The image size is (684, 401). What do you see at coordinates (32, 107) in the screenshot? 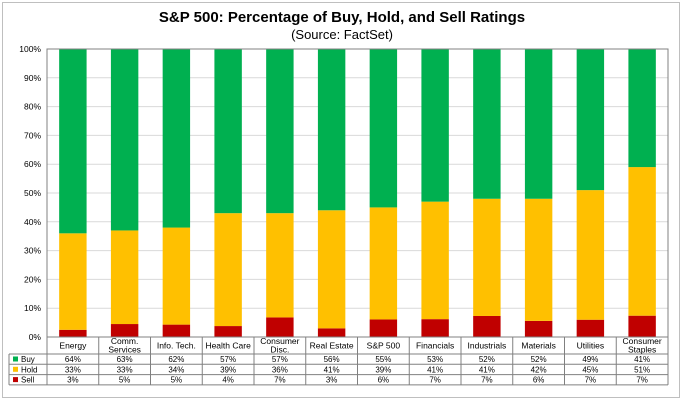
I see `y-tick-label: 80%` at bounding box center [32, 107].